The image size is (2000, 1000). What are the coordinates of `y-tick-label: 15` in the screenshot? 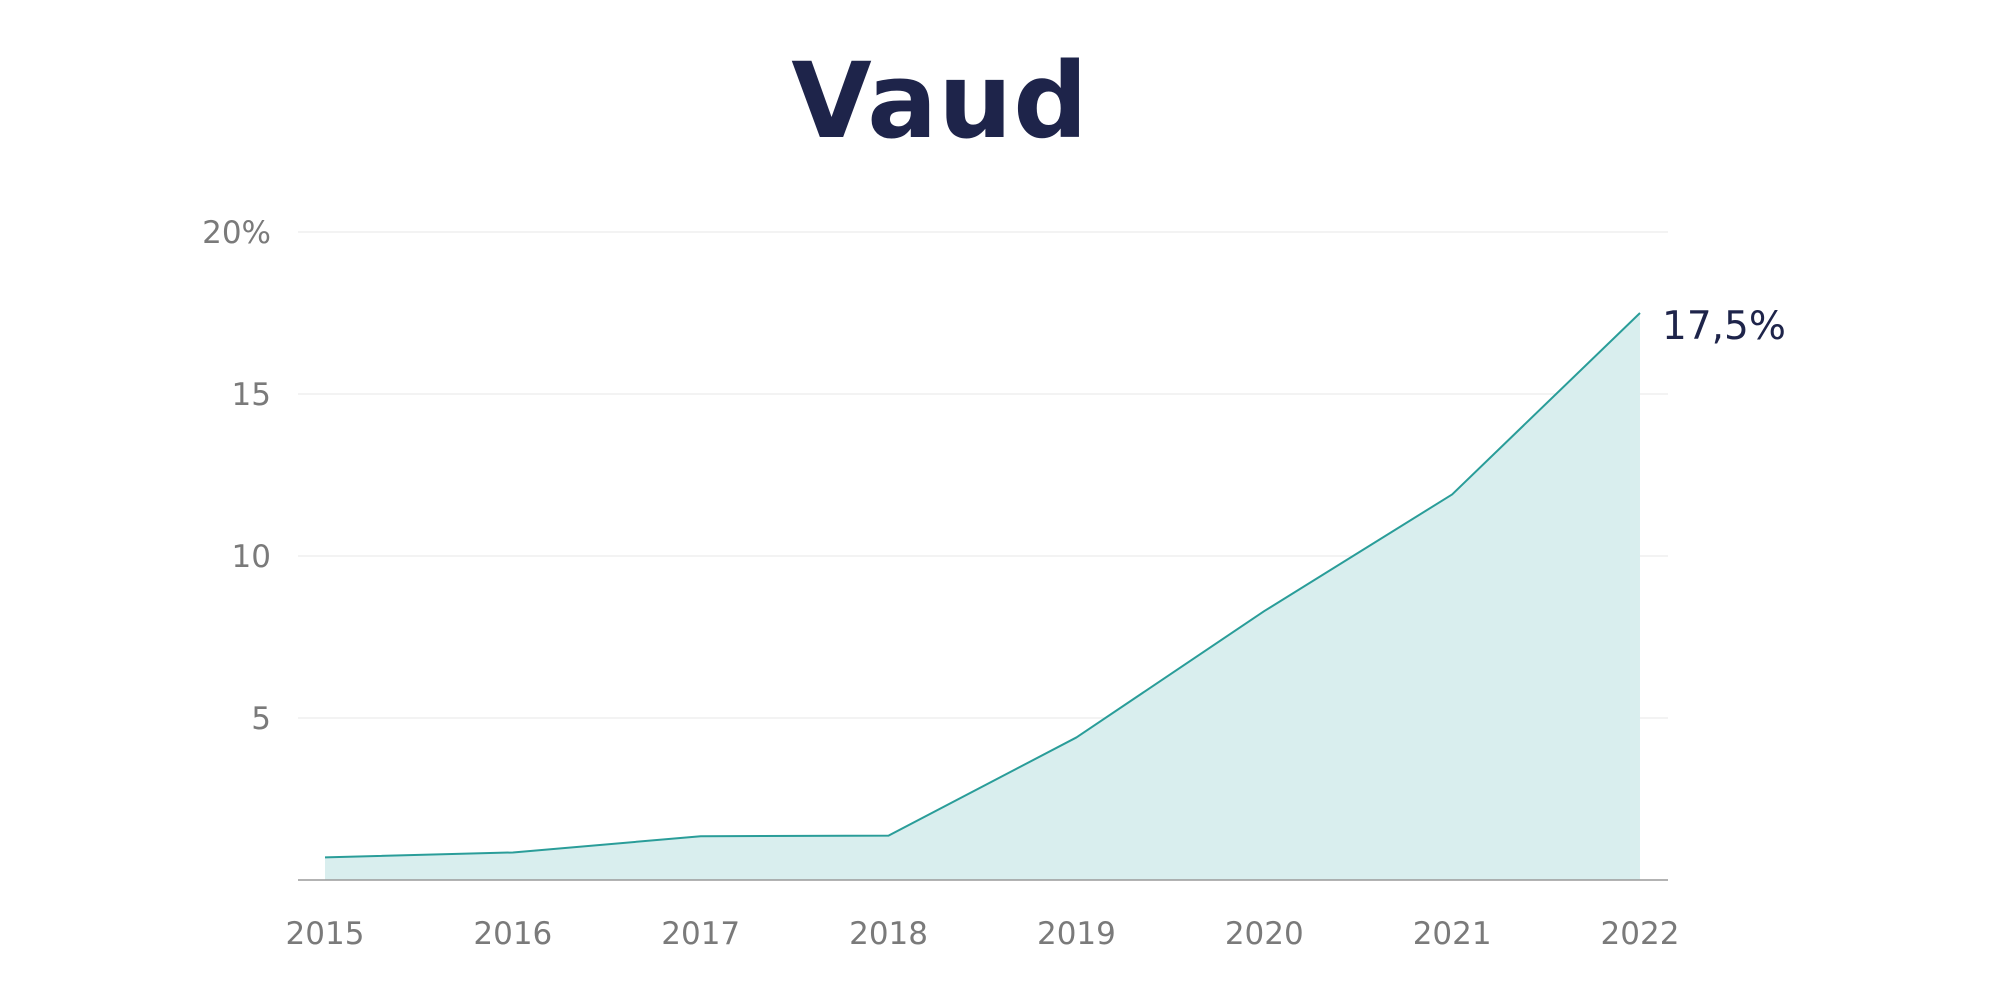 It's located at (251, 395).